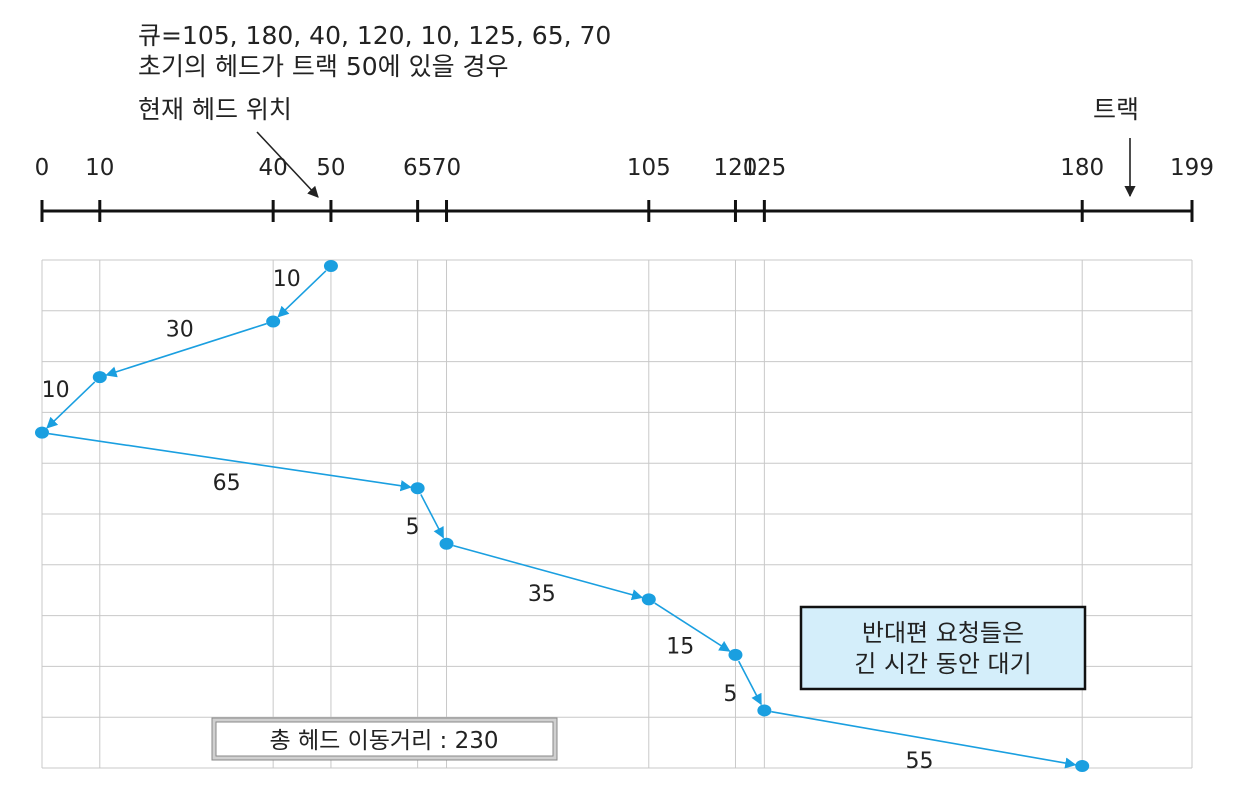  I want to click on track-label: 트랙, so click(1116, 109).